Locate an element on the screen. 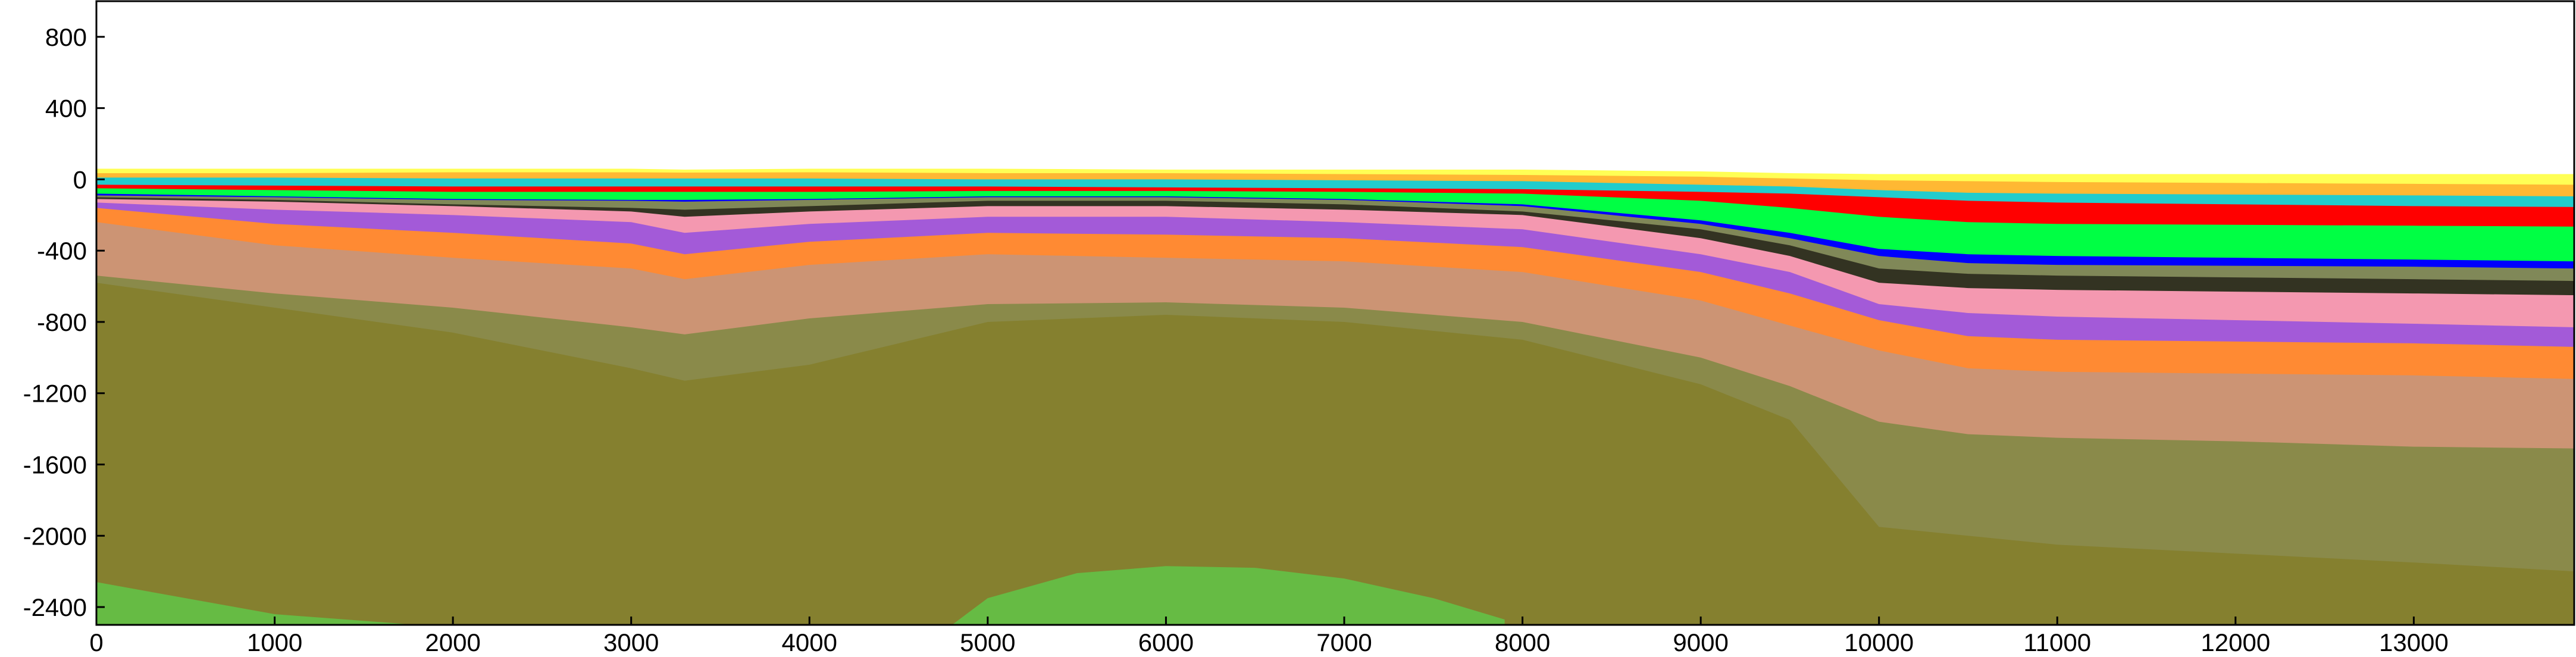  y-tick-label: -400 is located at coordinates (62, 251).